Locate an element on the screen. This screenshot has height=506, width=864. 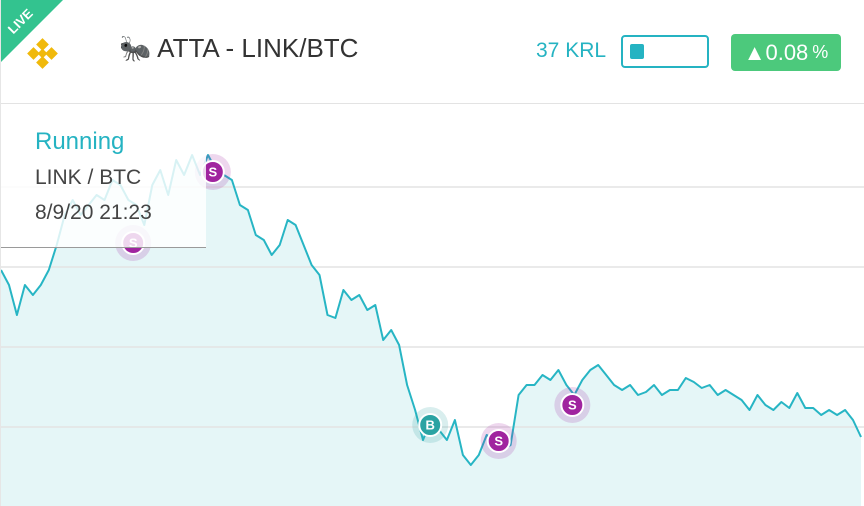
status: Running is located at coordinates (80, 141).